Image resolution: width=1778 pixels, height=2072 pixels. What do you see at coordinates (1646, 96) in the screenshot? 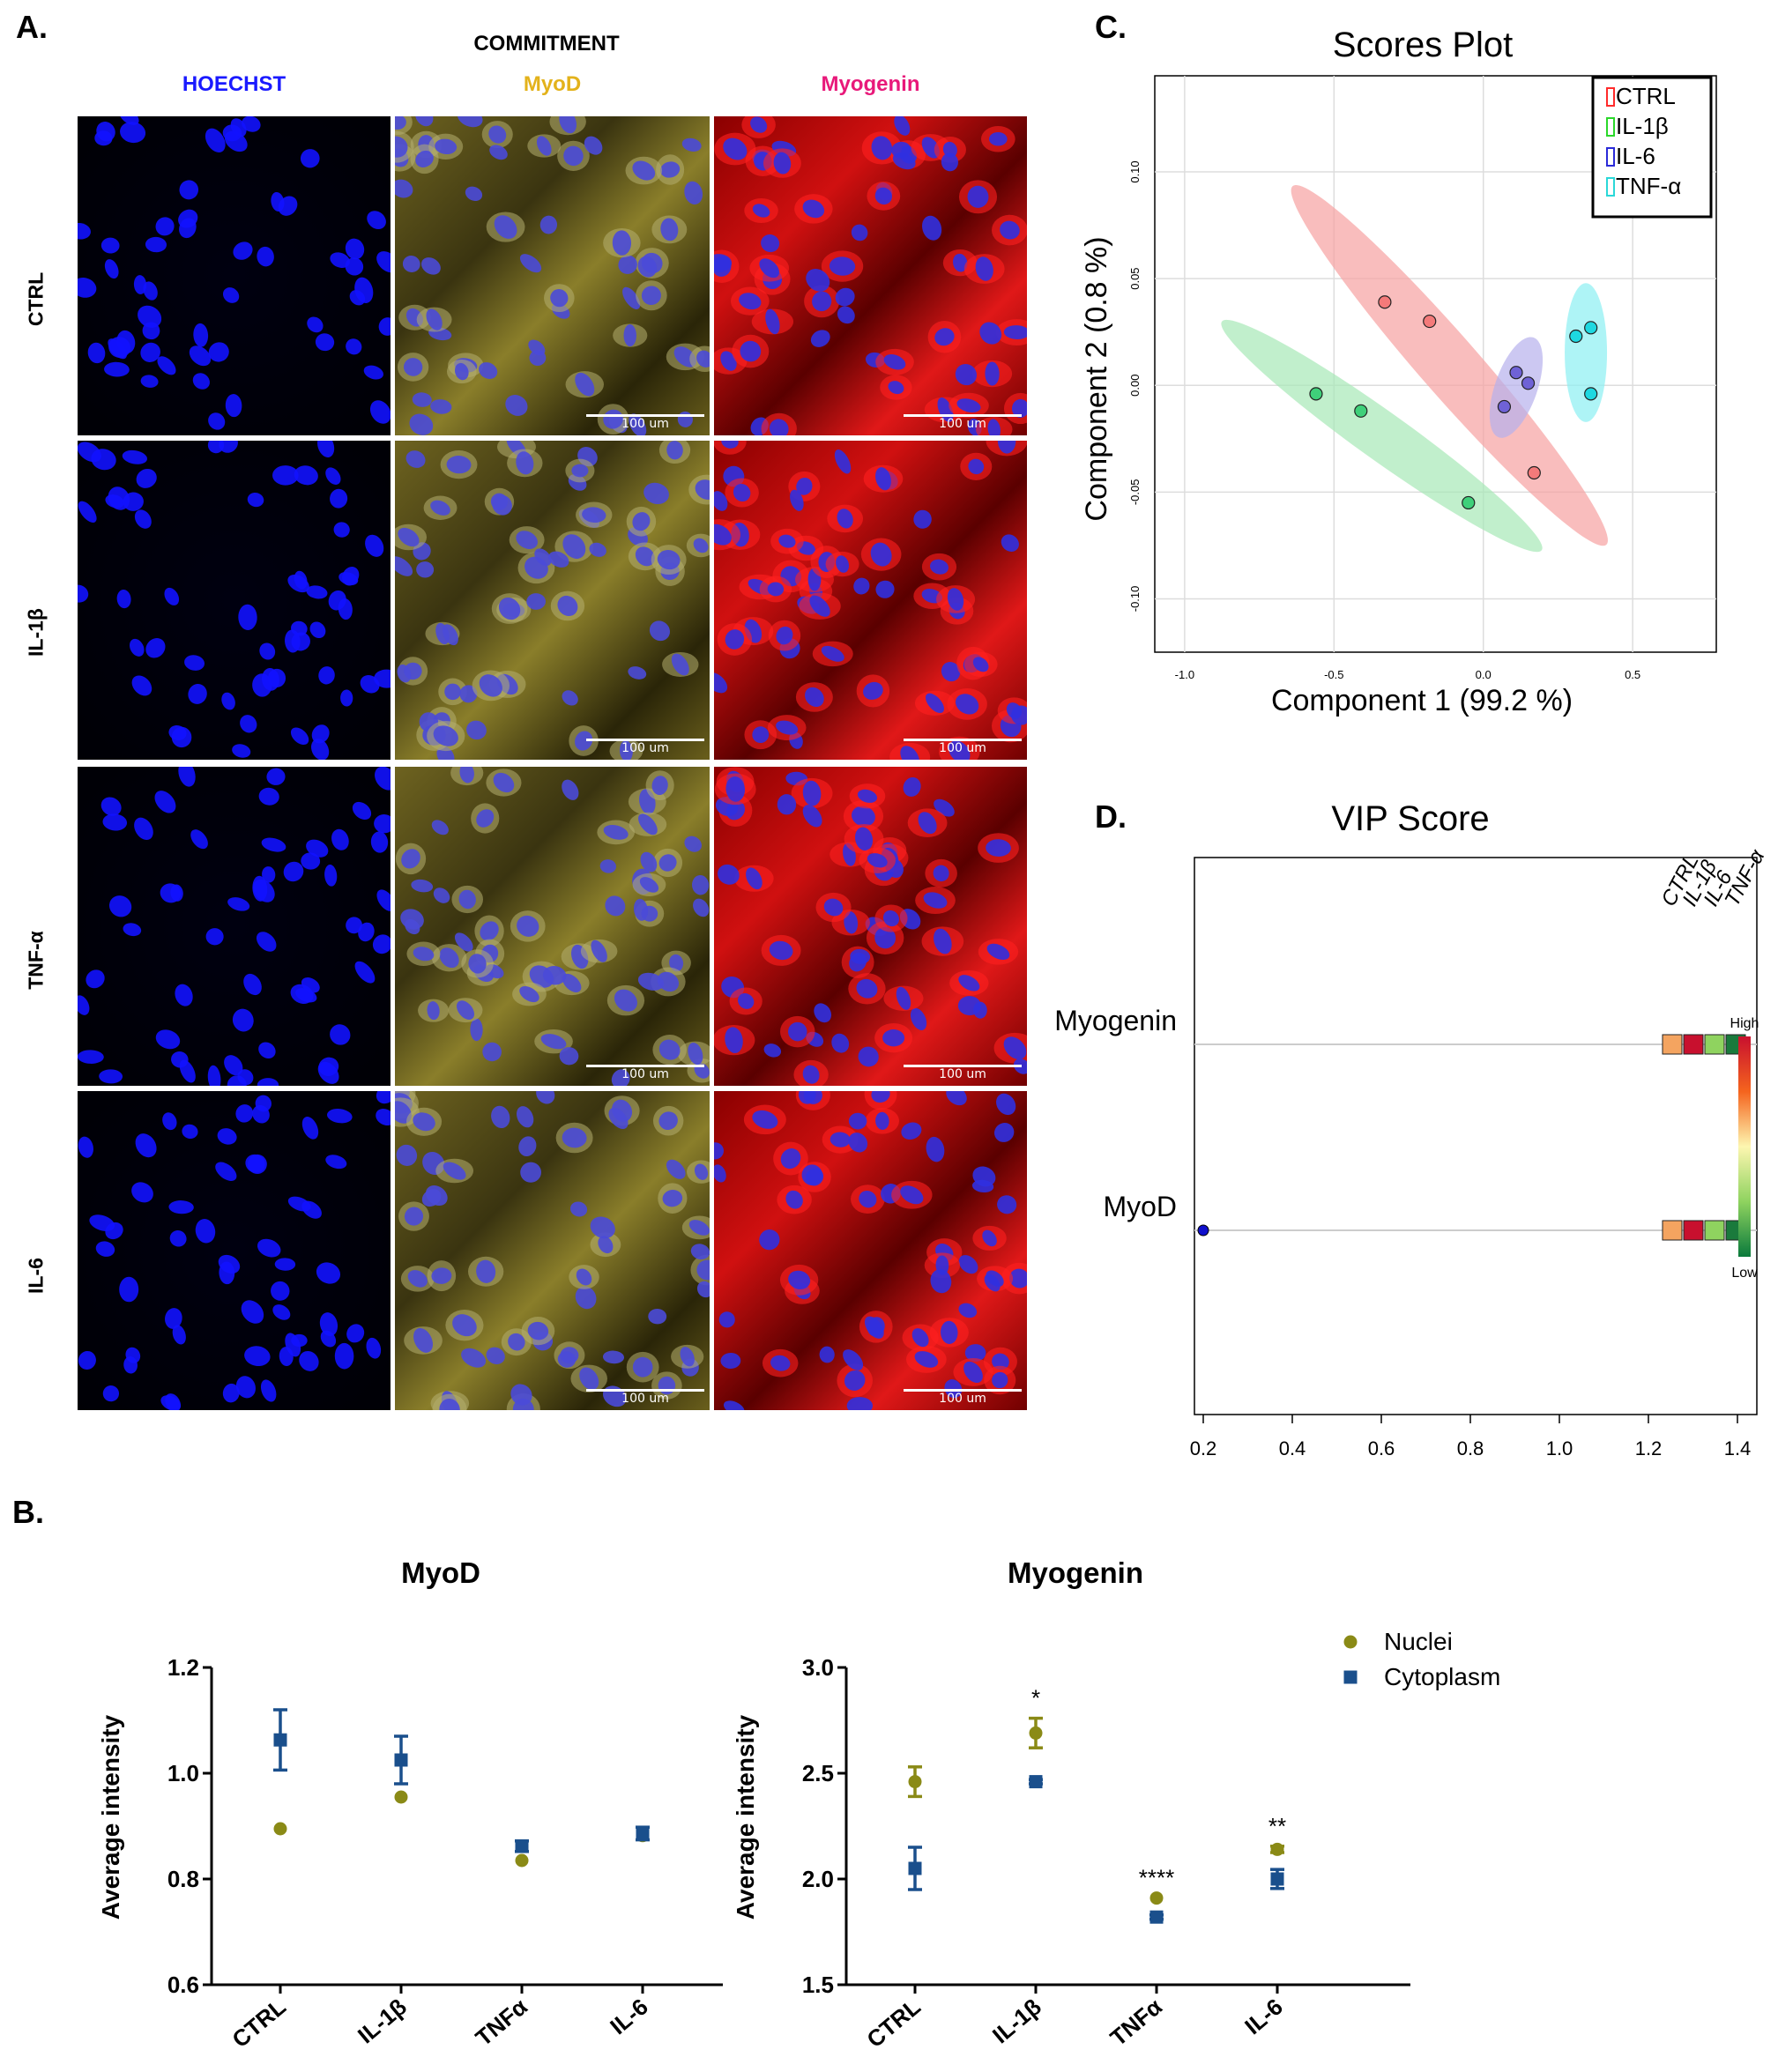
I see `legend-label-CTRL: CTRL` at bounding box center [1646, 96].